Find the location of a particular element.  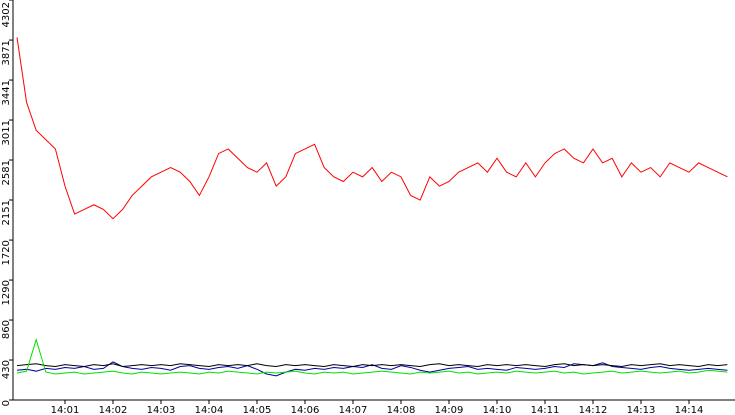

y-tick-label: 4302 is located at coordinates (6, 14).